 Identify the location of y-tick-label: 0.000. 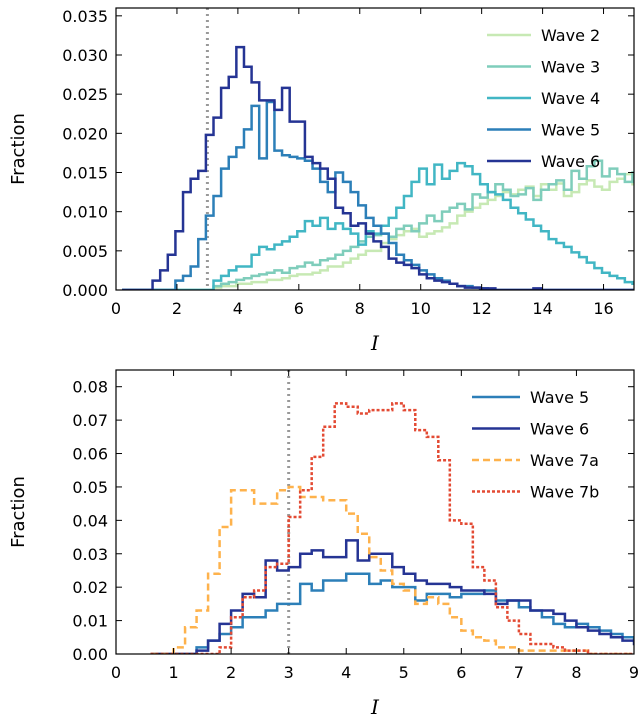
(85, 290).